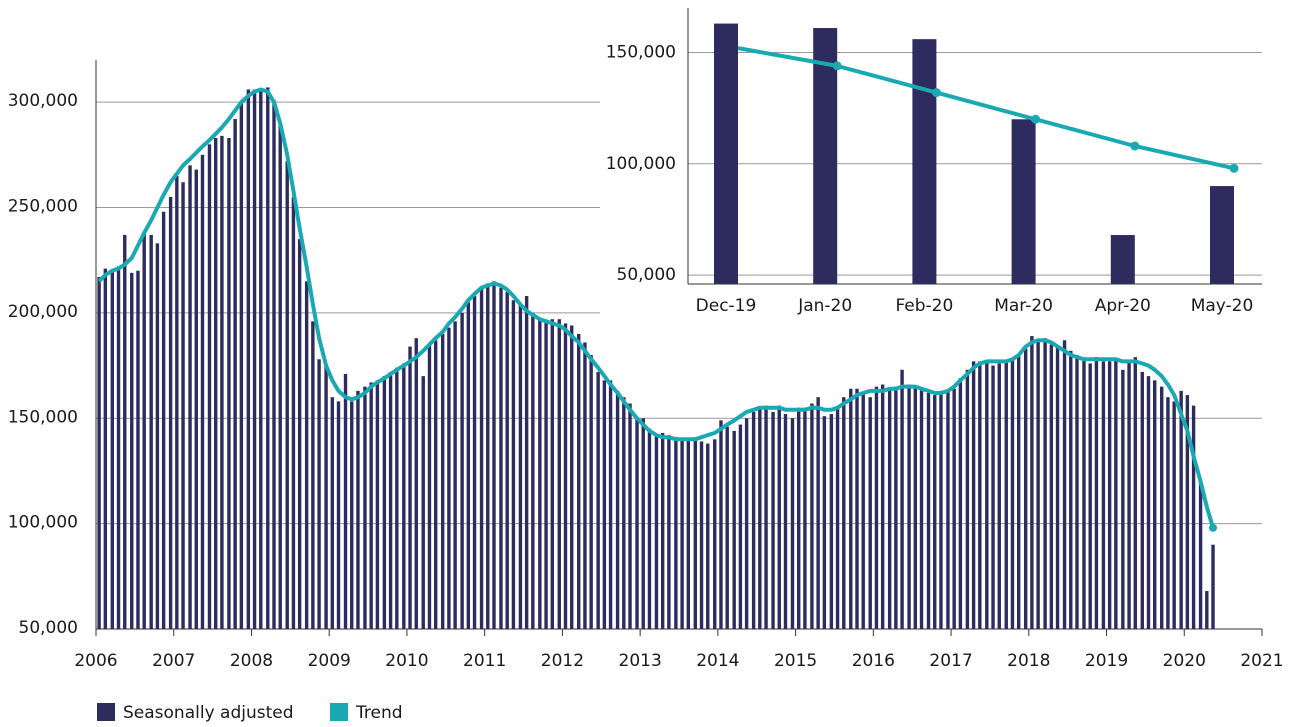 This screenshot has height=727, width=1289. I want to click on legend-label: Seasonally adjusted, so click(208, 713).